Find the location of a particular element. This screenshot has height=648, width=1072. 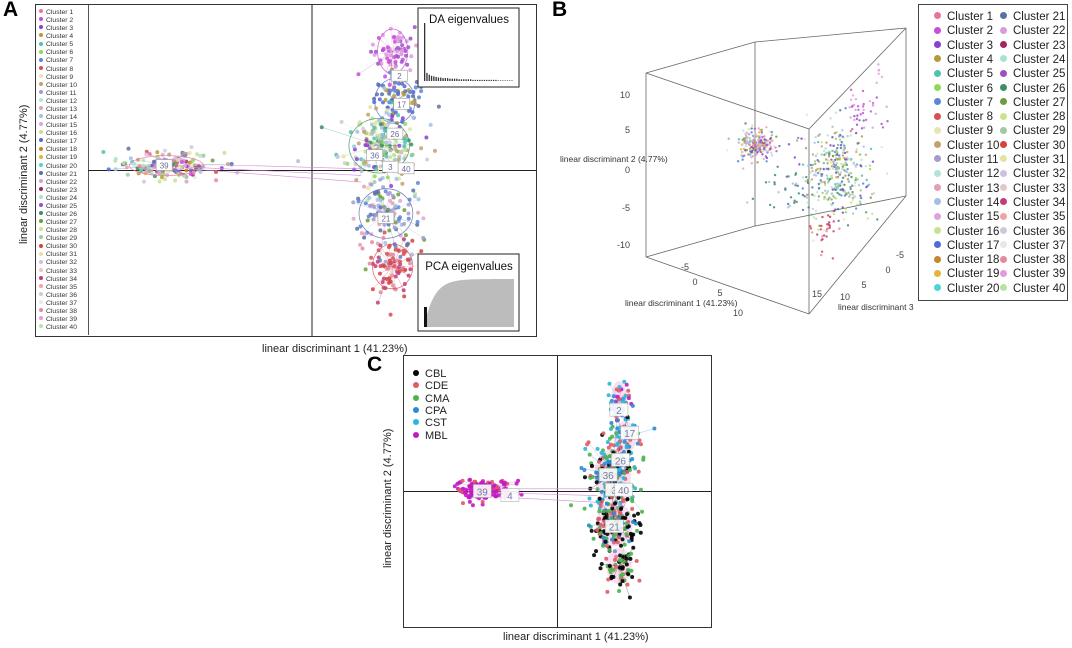

x-tick-label: 0 is located at coordinates (694, 282).